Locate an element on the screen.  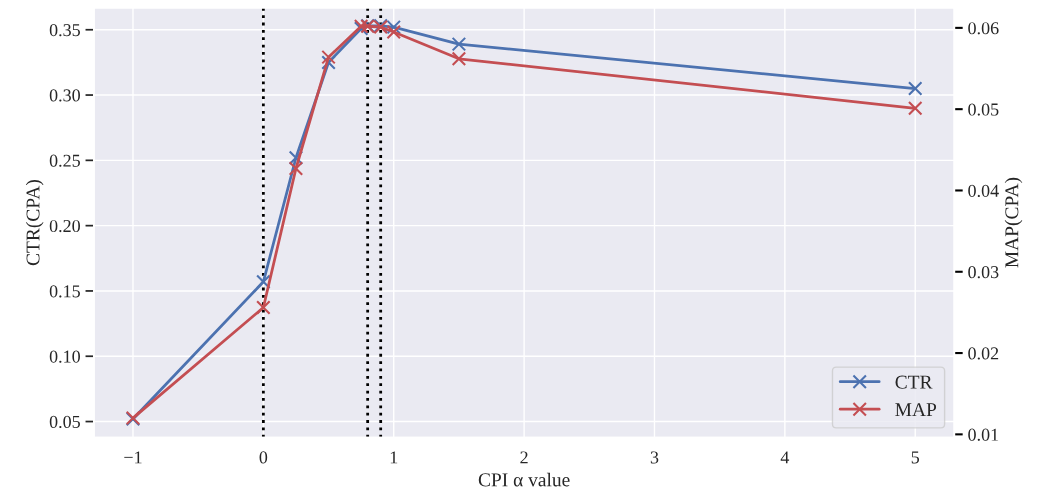
x-axis-title: CPI α value is located at coordinates (524, 479).